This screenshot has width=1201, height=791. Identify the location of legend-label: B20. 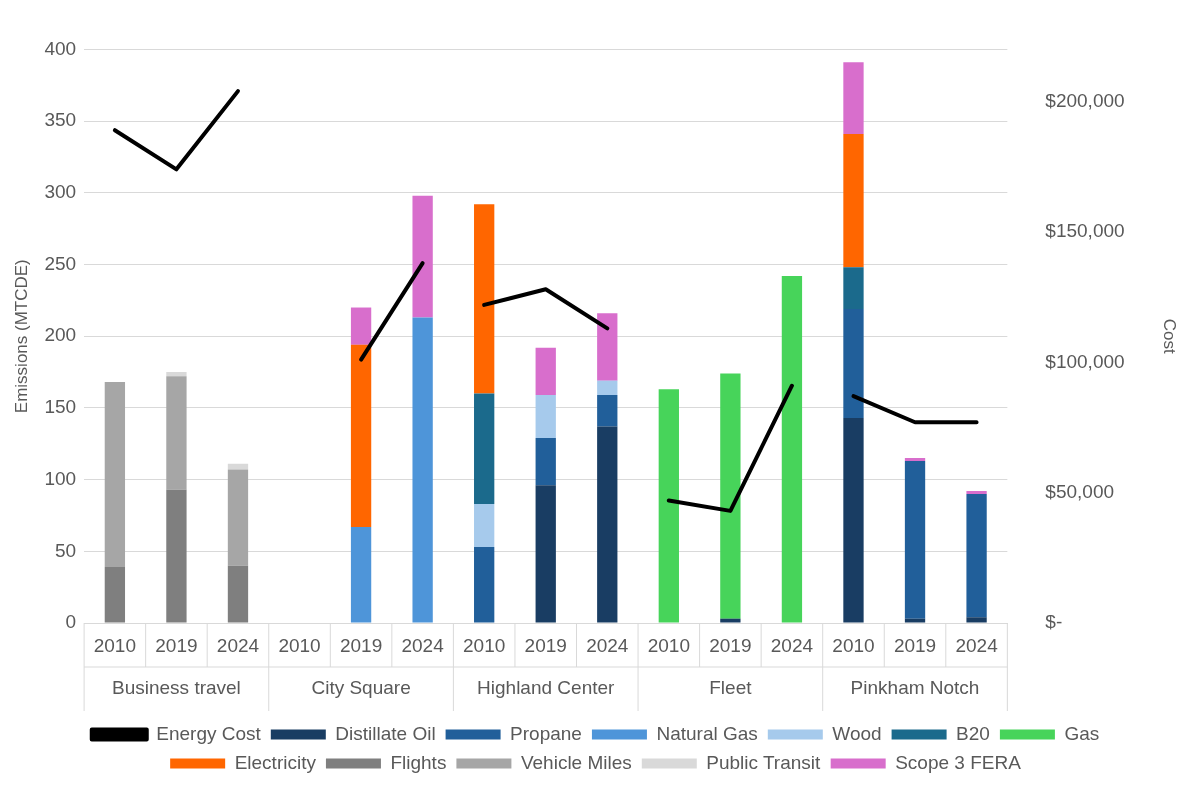
(973, 733).